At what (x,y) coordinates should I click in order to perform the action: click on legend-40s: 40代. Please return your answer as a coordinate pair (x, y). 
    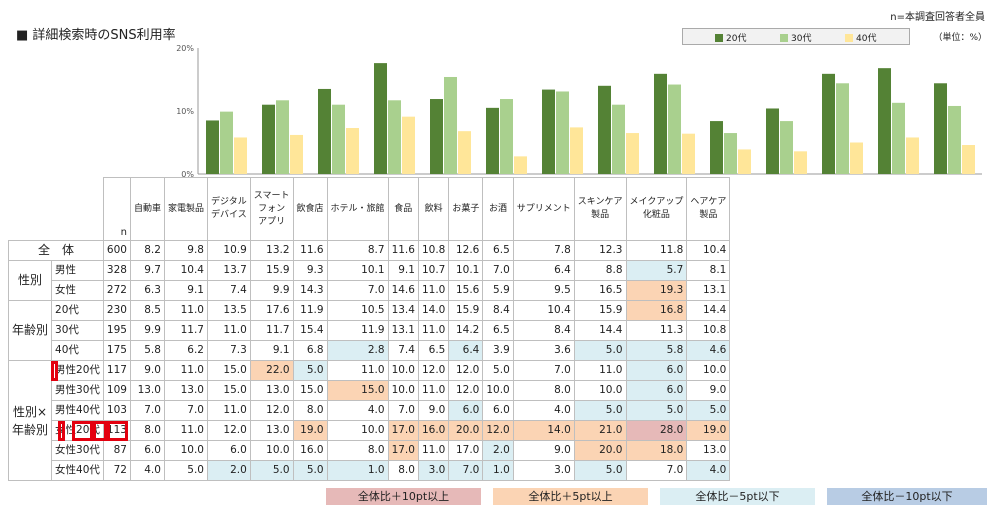
    Looking at the image, I should click on (860, 37).